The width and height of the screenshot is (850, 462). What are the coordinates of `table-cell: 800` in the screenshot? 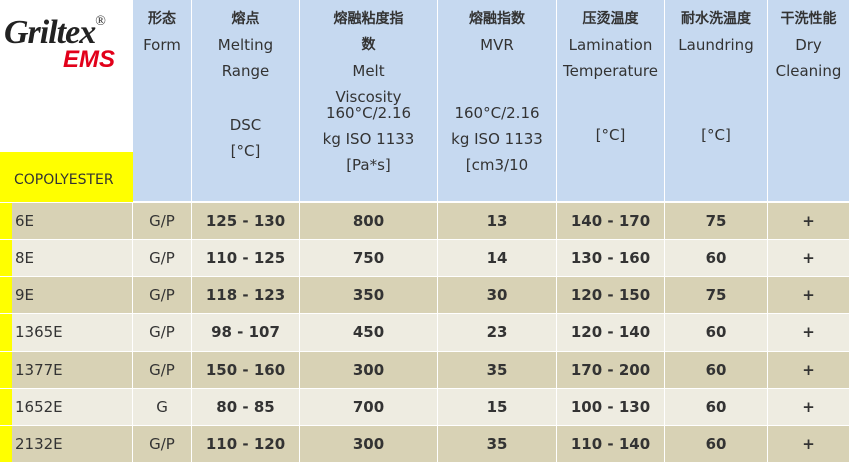 It's located at (368, 221).